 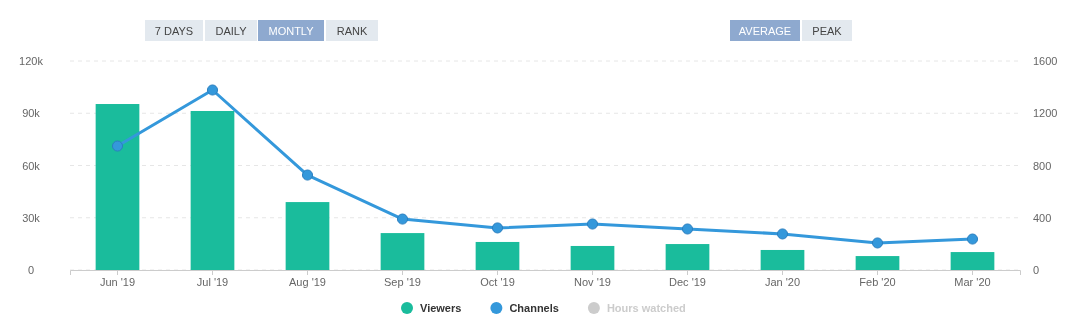 I want to click on y2-tick-label: 400, so click(x=1042, y=217).